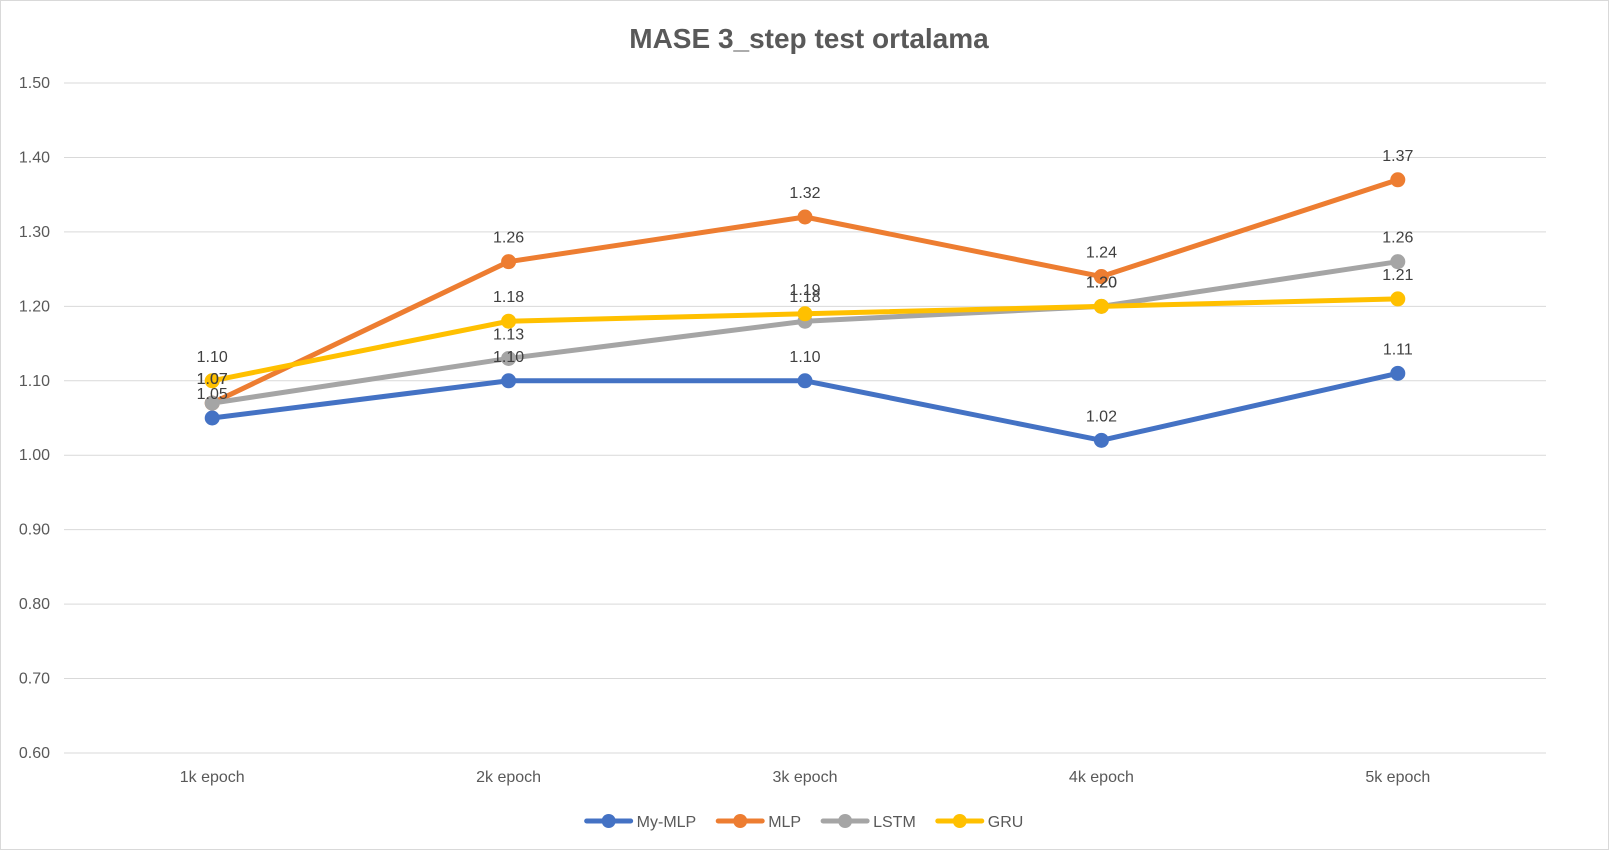 Image resolution: width=1609 pixels, height=851 pixels. What do you see at coordinates (1101, 416) in the screenshot?
I see `data-label-my-mlp: 1.02` at bounding box center [1101, 416].